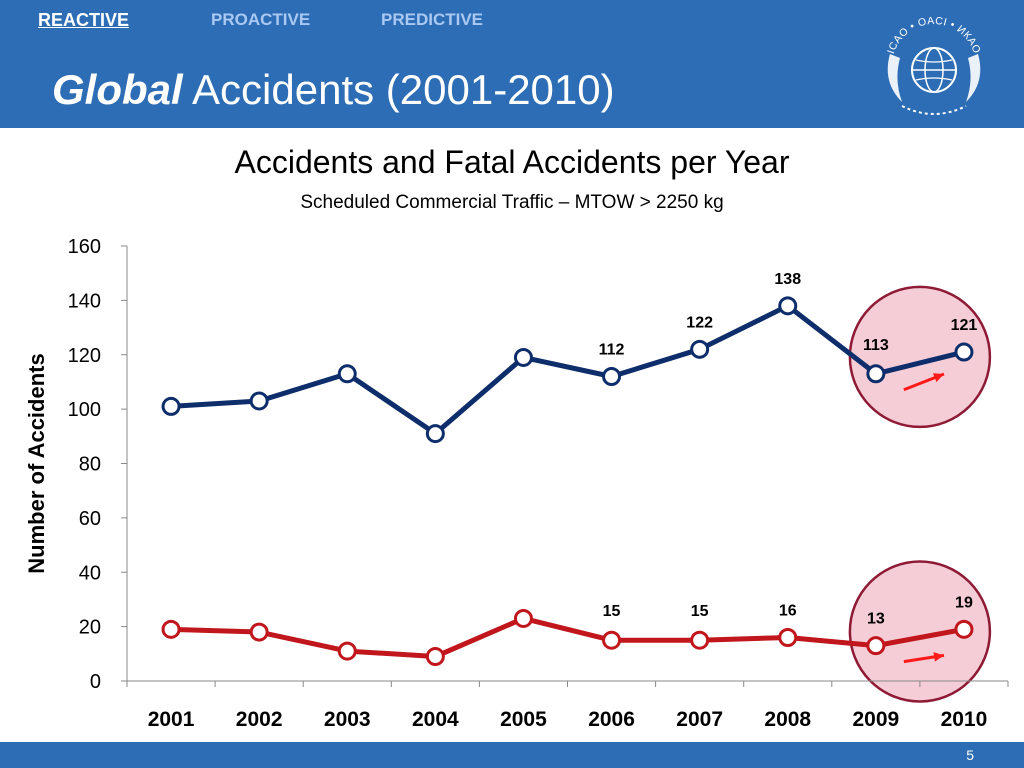 The width and height of the screenshot is (1024, 768). Describe the element at coordinates (787, 719) in the screenshot. I see `x-tick-label: 2008` at that location.